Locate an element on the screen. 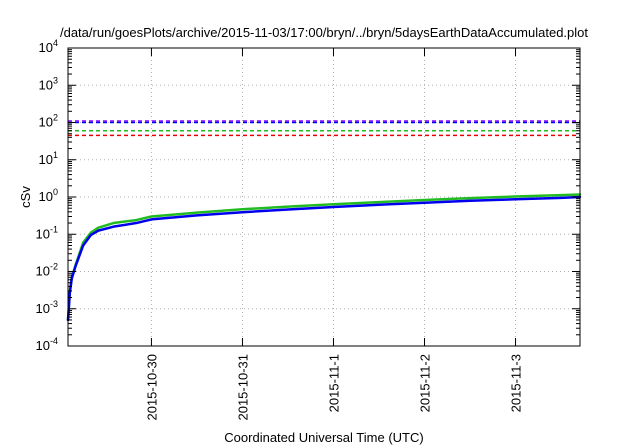 Image resolution: width=640 pixels, height=448 pixels. y-tick-label: 10⁴ is located at coordinates (48, 46).